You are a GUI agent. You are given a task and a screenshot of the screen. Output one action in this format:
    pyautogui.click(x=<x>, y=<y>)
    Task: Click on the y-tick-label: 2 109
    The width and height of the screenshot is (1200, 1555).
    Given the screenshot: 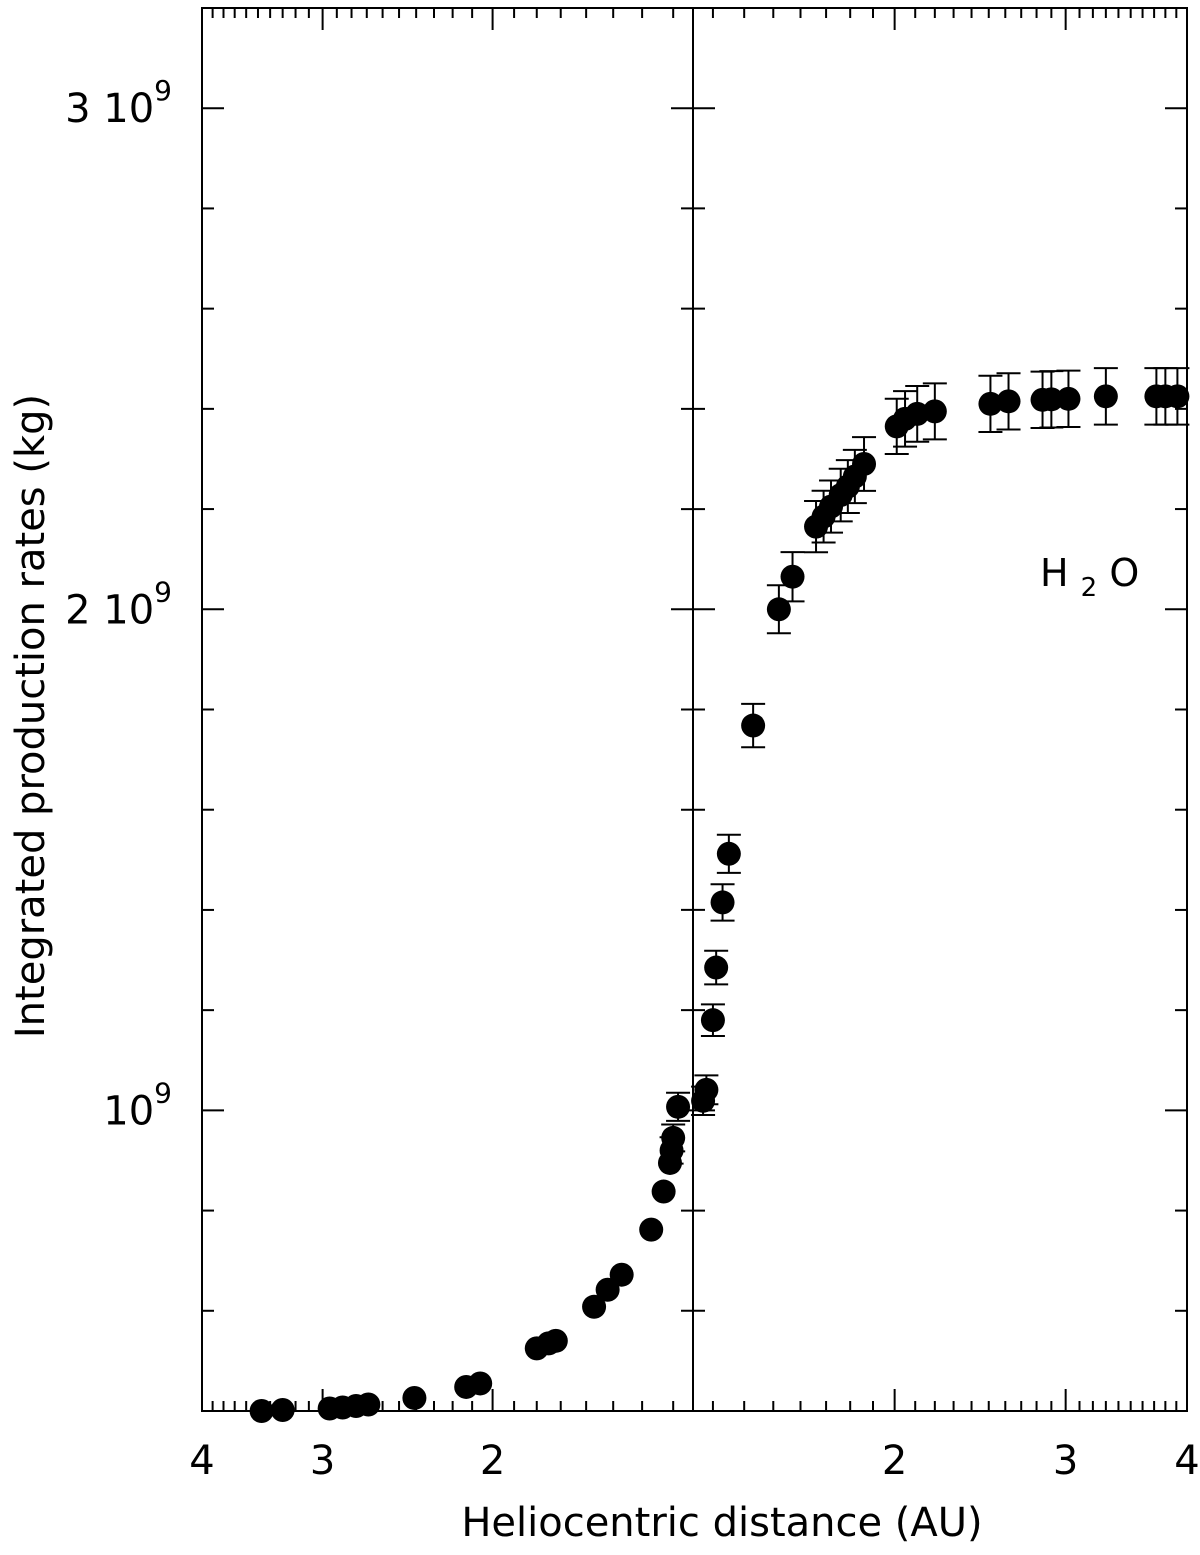 What is the action you would take?
    pyautogui.click(x=118, y=604)
    